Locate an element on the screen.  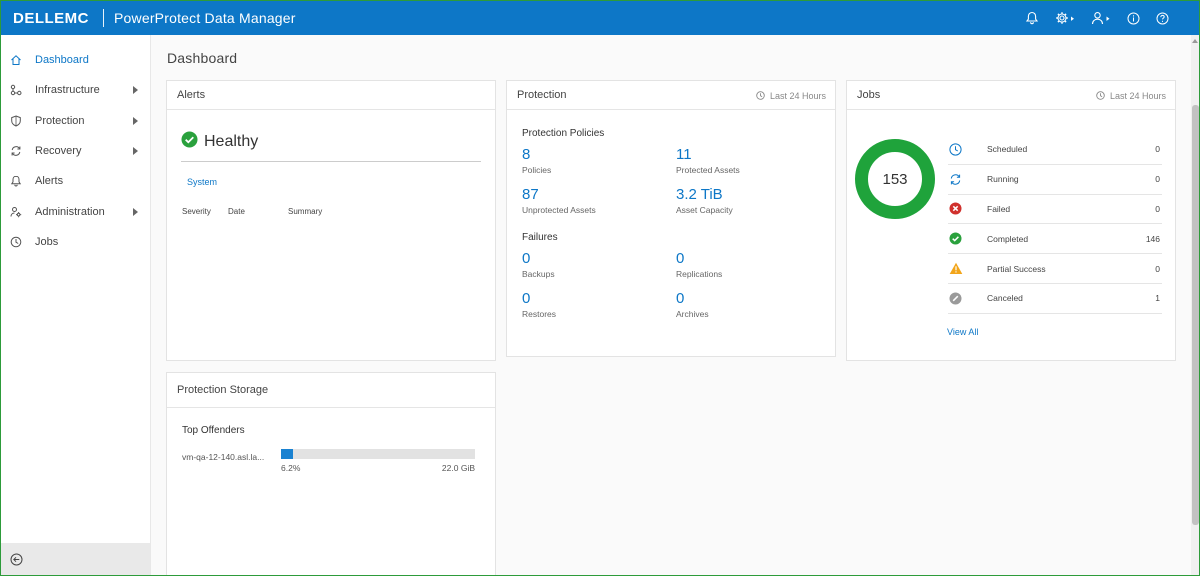
sidebar-item-protection: Protection is located at coordinates (75, 121).